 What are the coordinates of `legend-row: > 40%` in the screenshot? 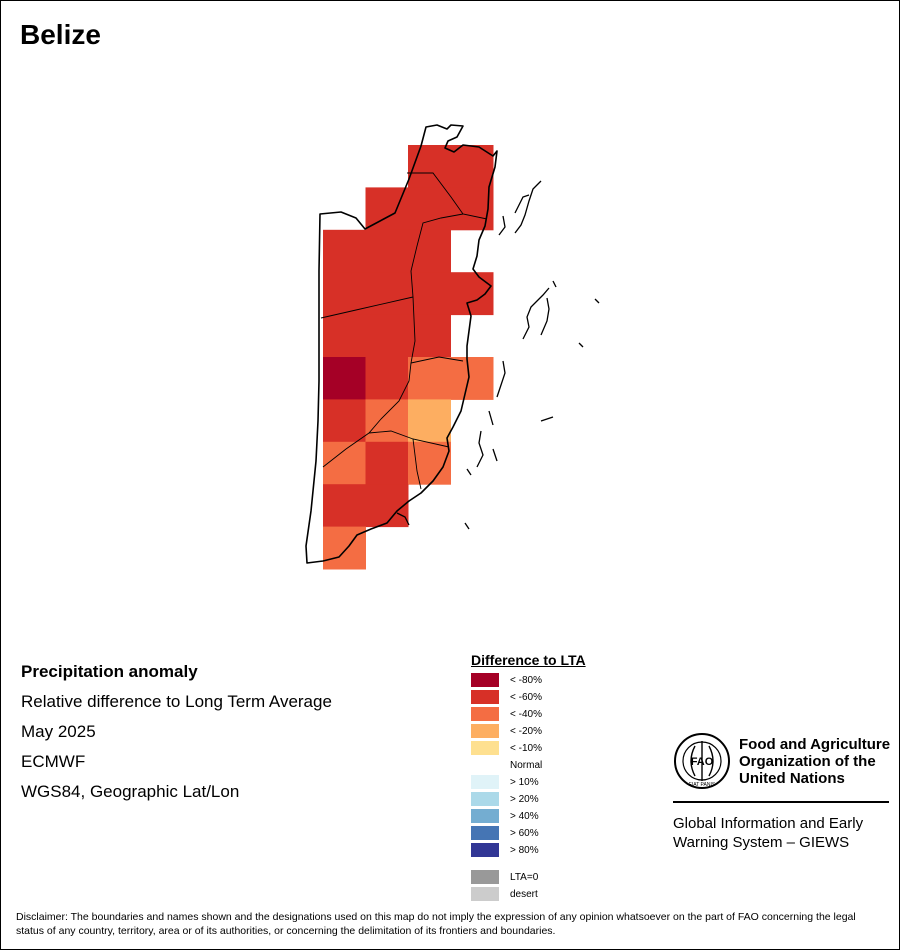 It's located at (528, 817).